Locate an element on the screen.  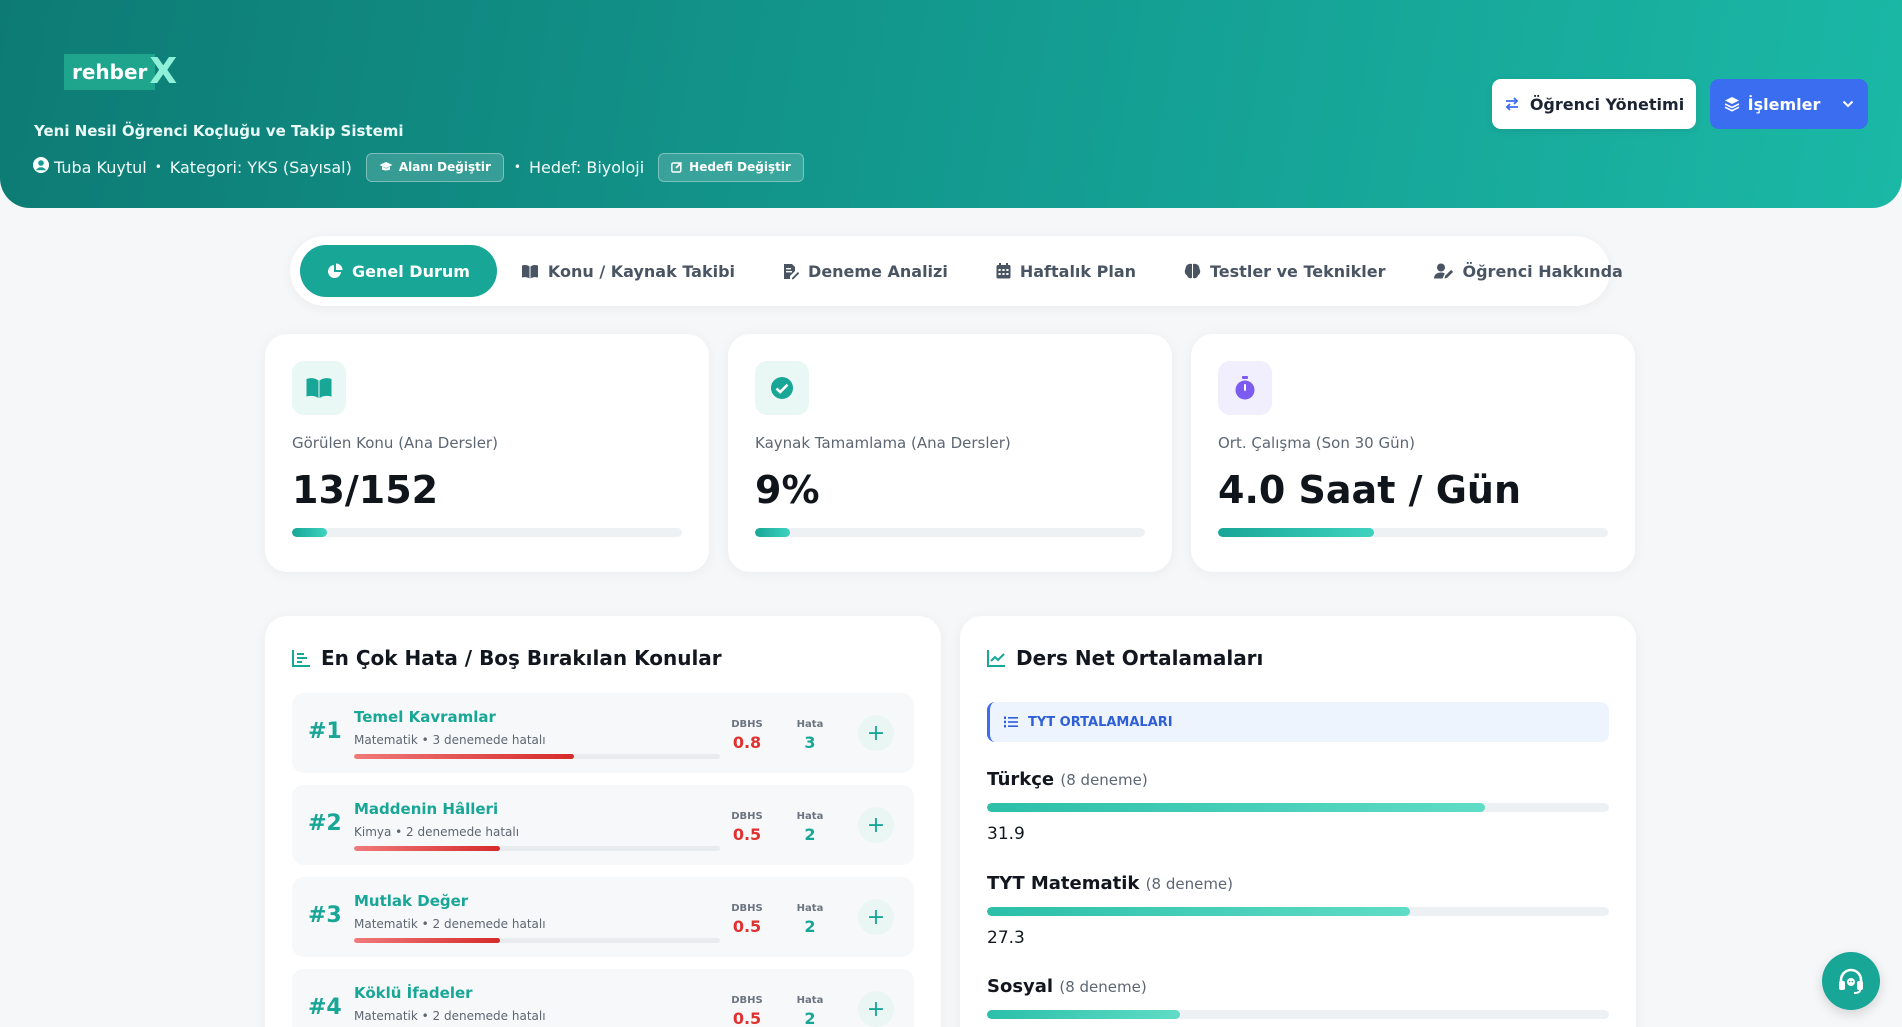
severity-track is located at coordinates (537, 940).